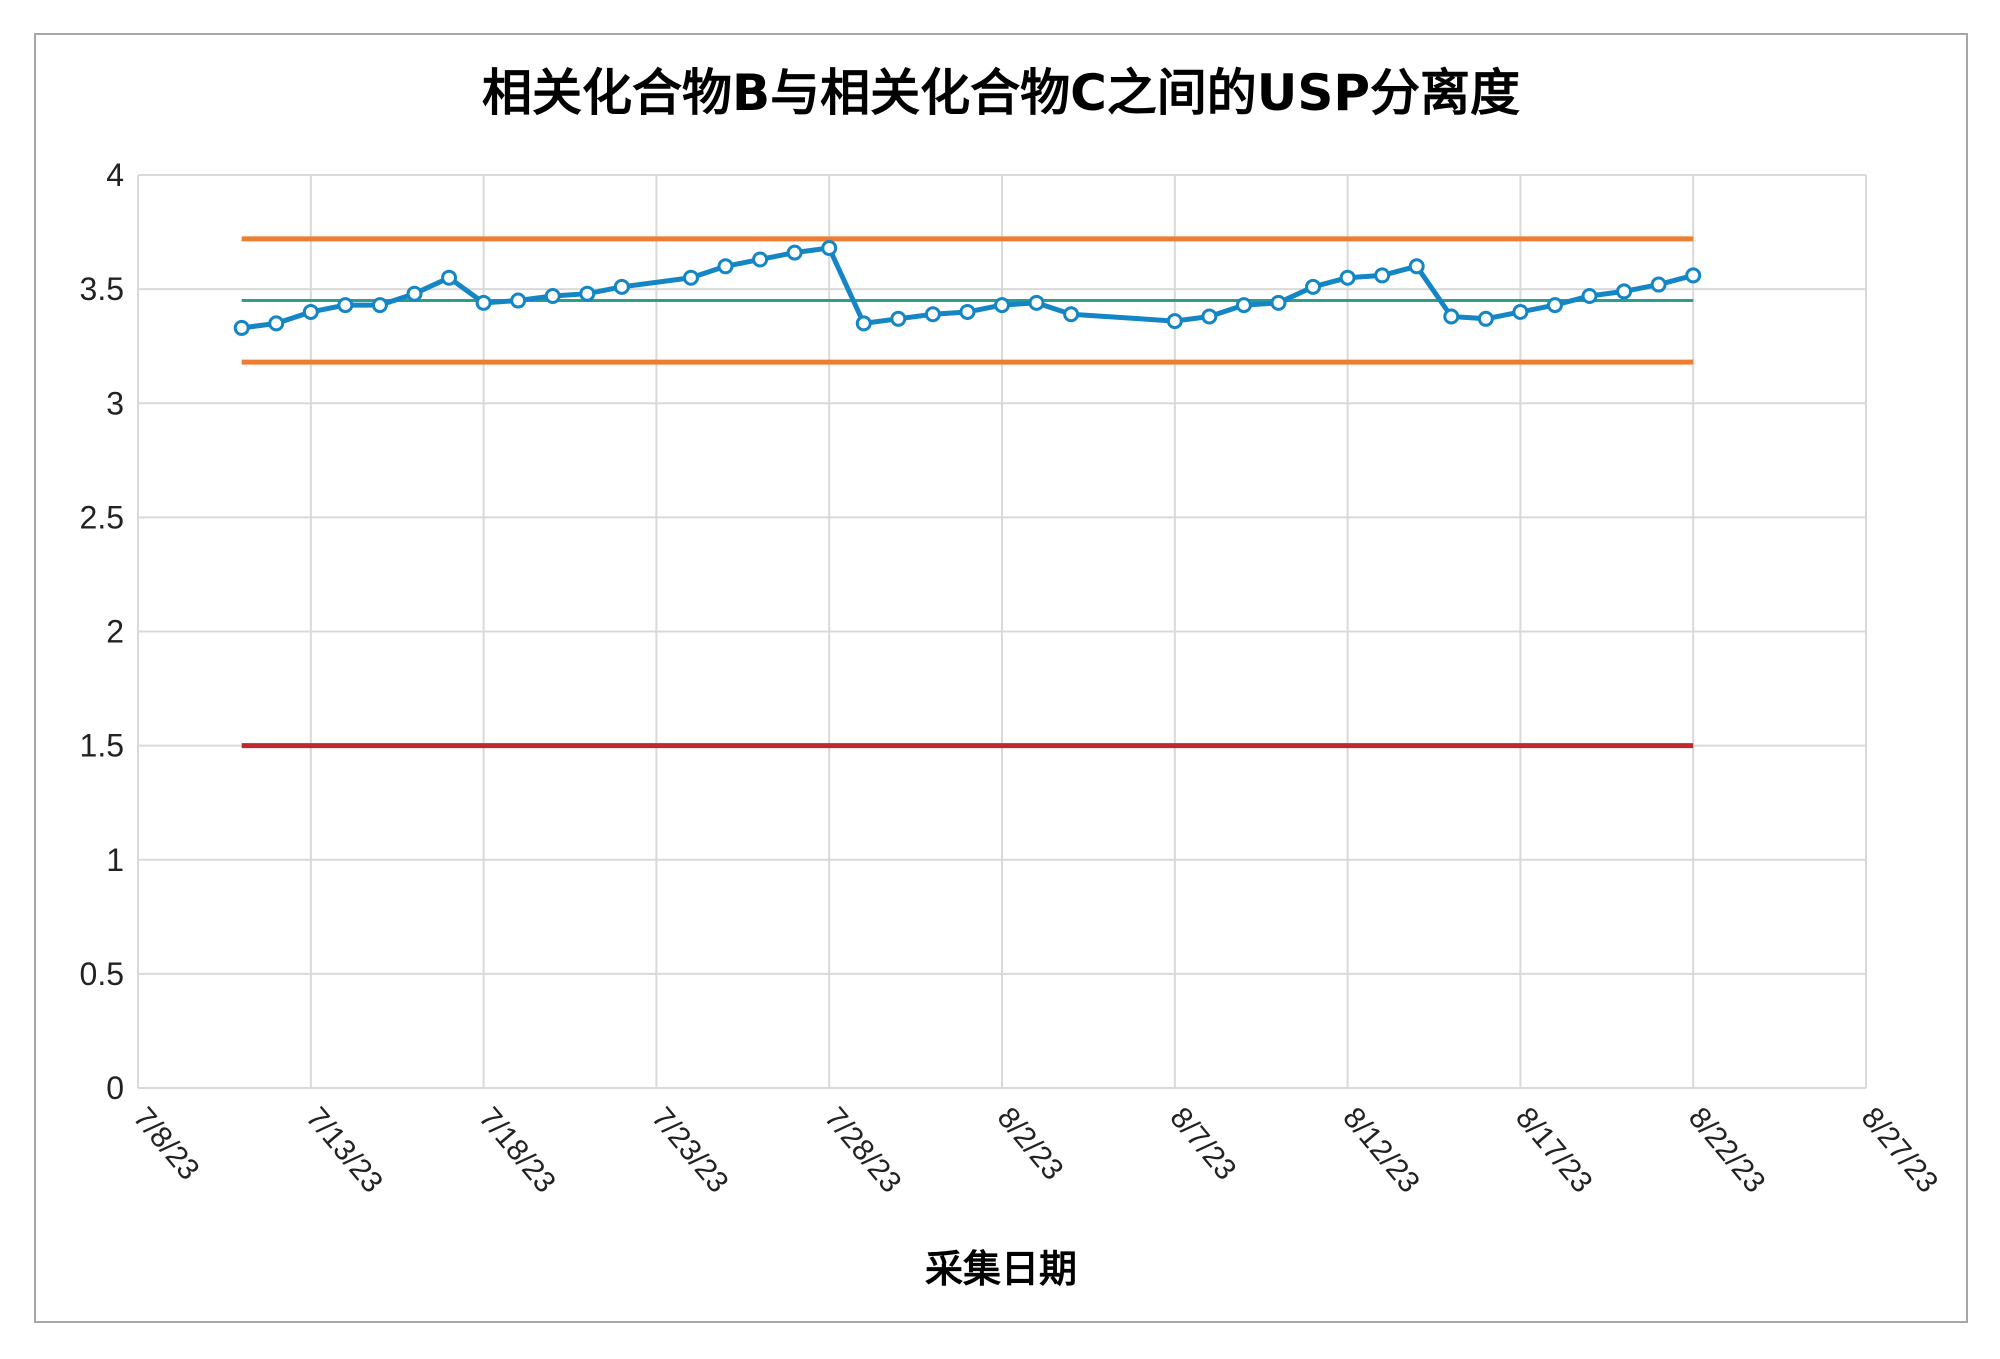  Describe the element at coordinates (1001, 1269) in the screenshot. I see `x-axis-label: 采集日期` at that location.